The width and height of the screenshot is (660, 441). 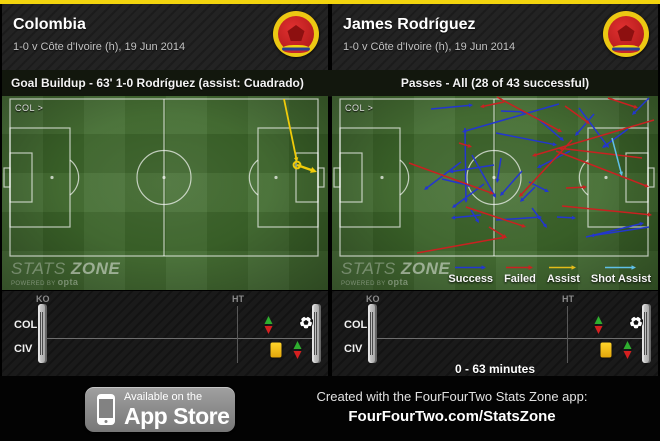 I want to click on legend-failed: Failed, so click(x=520, y=274).